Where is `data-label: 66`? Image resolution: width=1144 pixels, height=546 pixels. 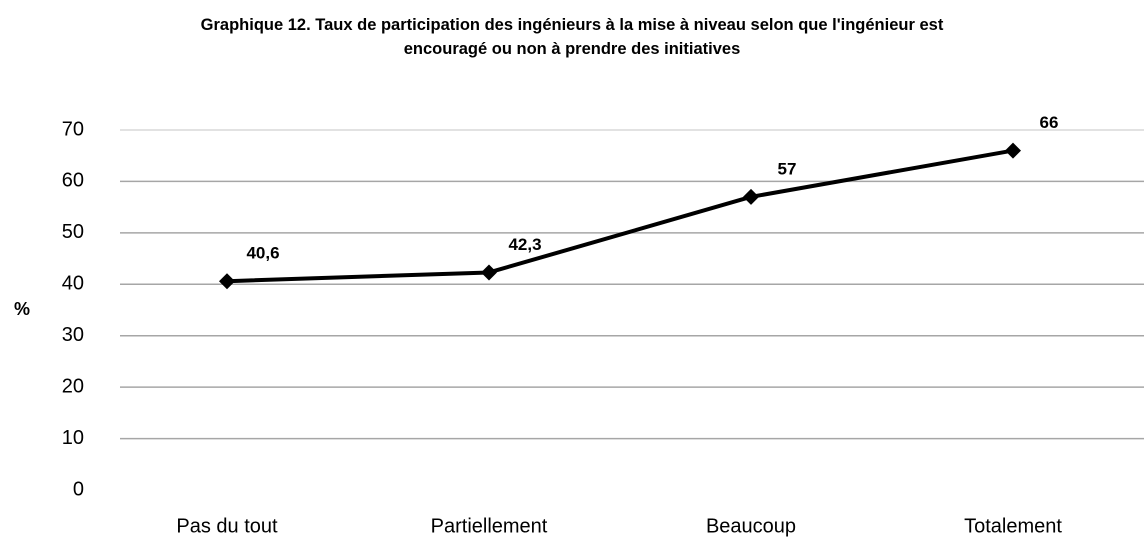 data-label: 66 is located at coordinates (1049, 122).